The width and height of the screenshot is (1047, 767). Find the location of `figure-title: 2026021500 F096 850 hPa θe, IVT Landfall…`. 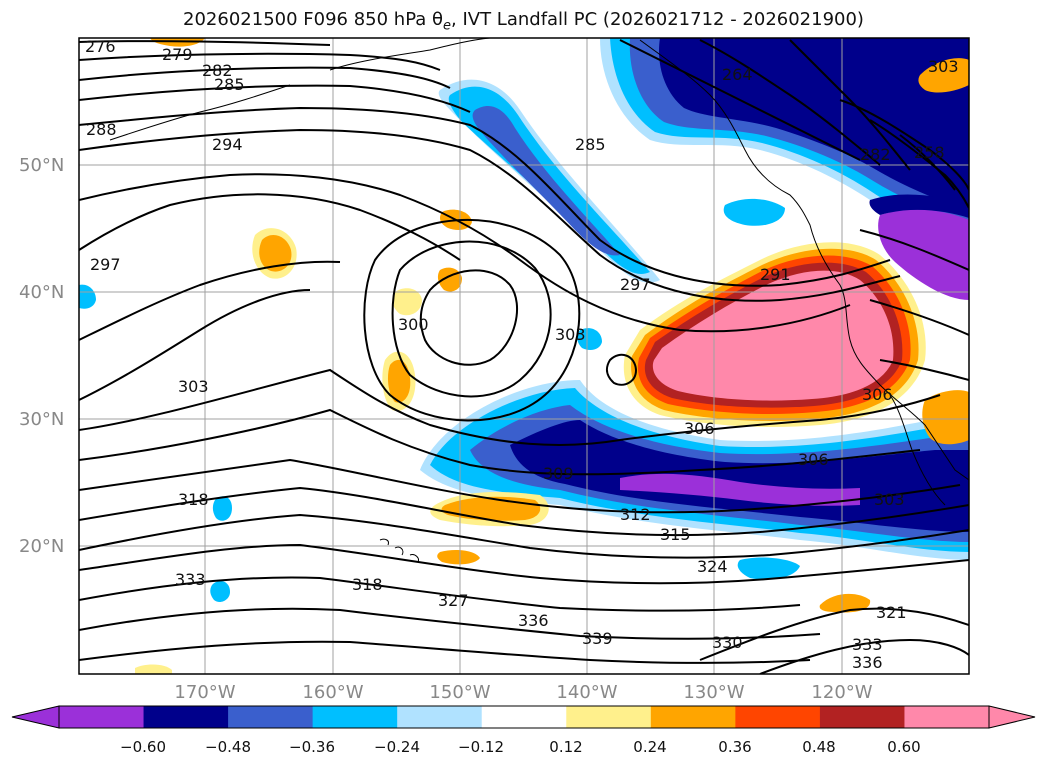

figure-title: 2026021500 F096 850 hPa θe, IVT Landfall… is located at coordinates (523, 21).